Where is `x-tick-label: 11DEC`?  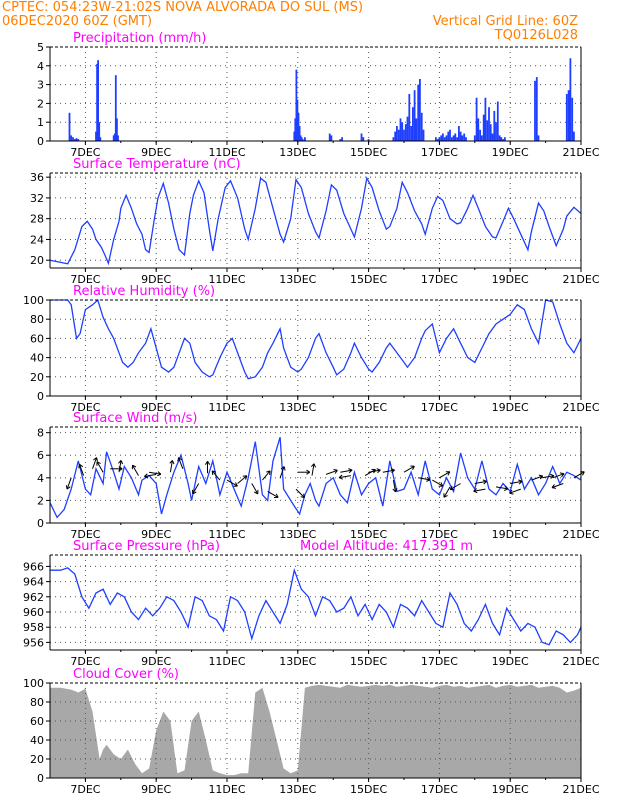 x-tick-label: 11DEC is located at coordinates (226, 789).